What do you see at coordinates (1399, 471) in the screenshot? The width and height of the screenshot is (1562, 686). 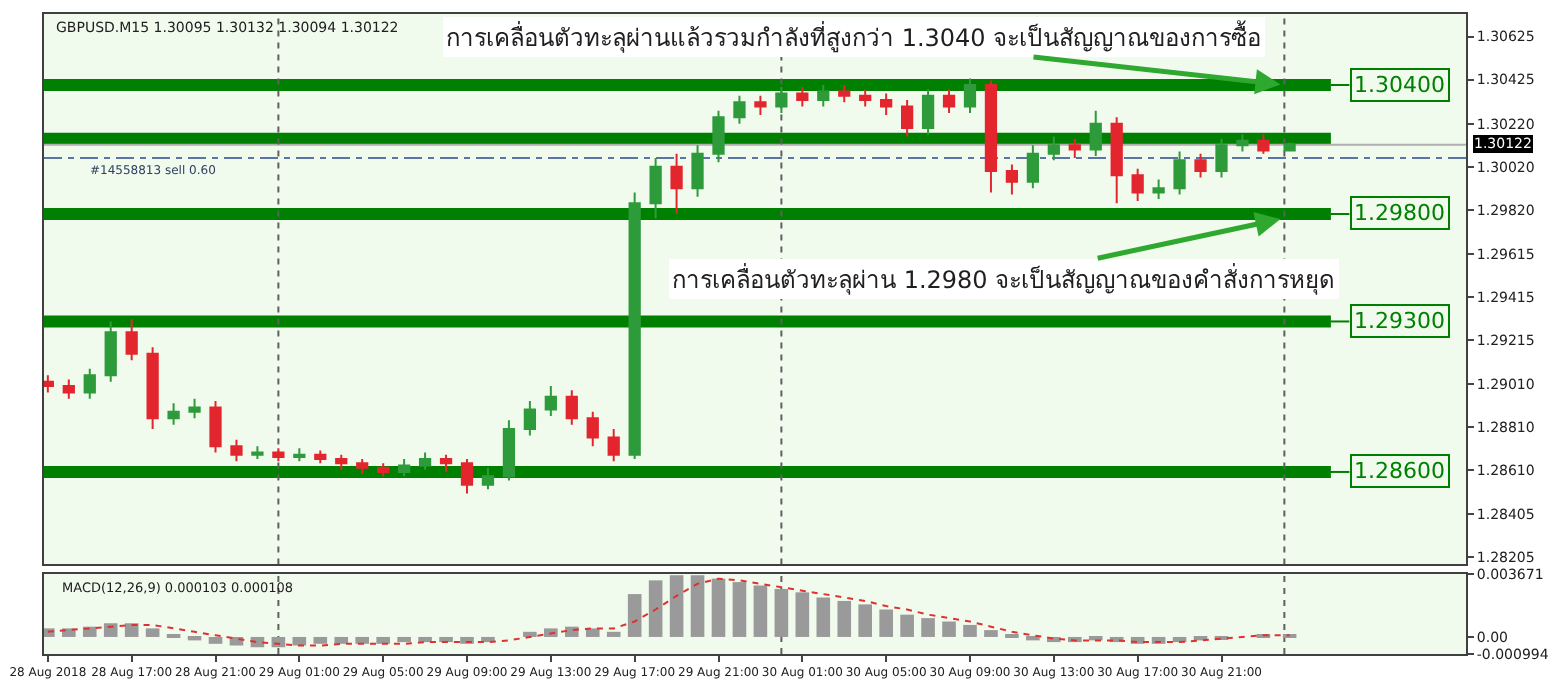 I see `ref-line-label: 1.28600` at bounding box center [1399, 471].